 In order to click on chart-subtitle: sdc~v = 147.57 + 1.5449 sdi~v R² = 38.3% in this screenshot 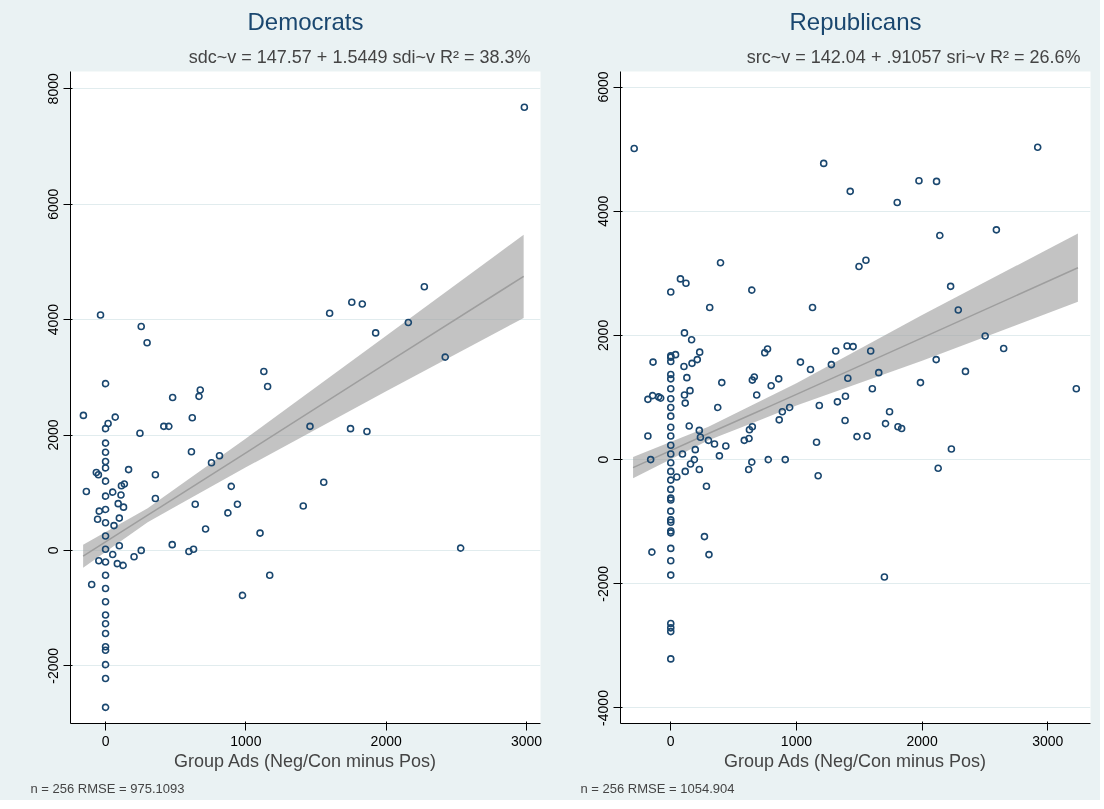, I will do `click(359, 56)`.